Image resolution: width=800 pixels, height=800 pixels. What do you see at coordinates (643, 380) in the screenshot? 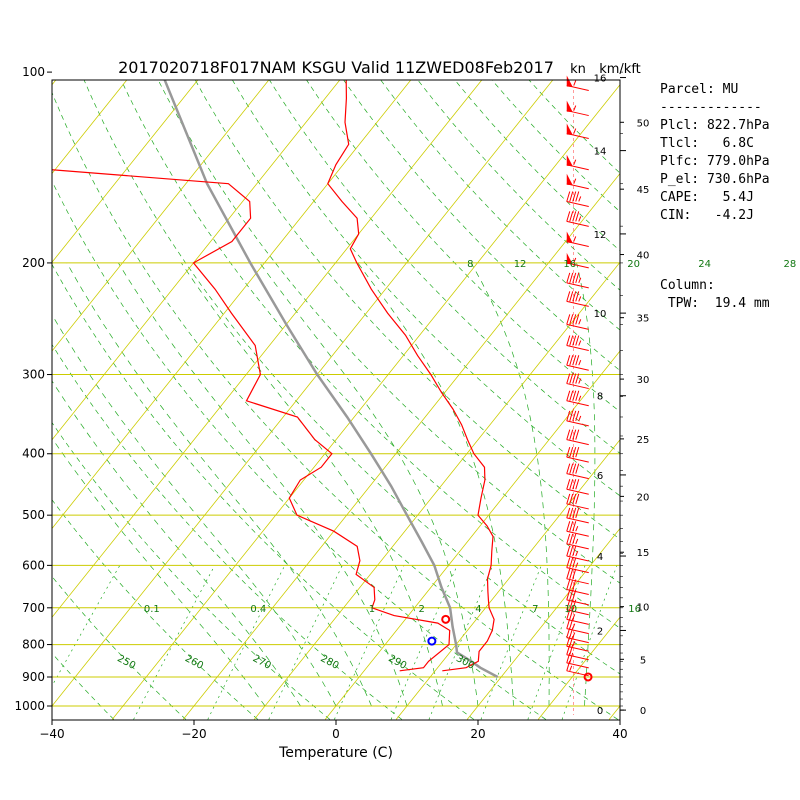
I see `kft-tick-label: 30` at bounding box center [643, 380].